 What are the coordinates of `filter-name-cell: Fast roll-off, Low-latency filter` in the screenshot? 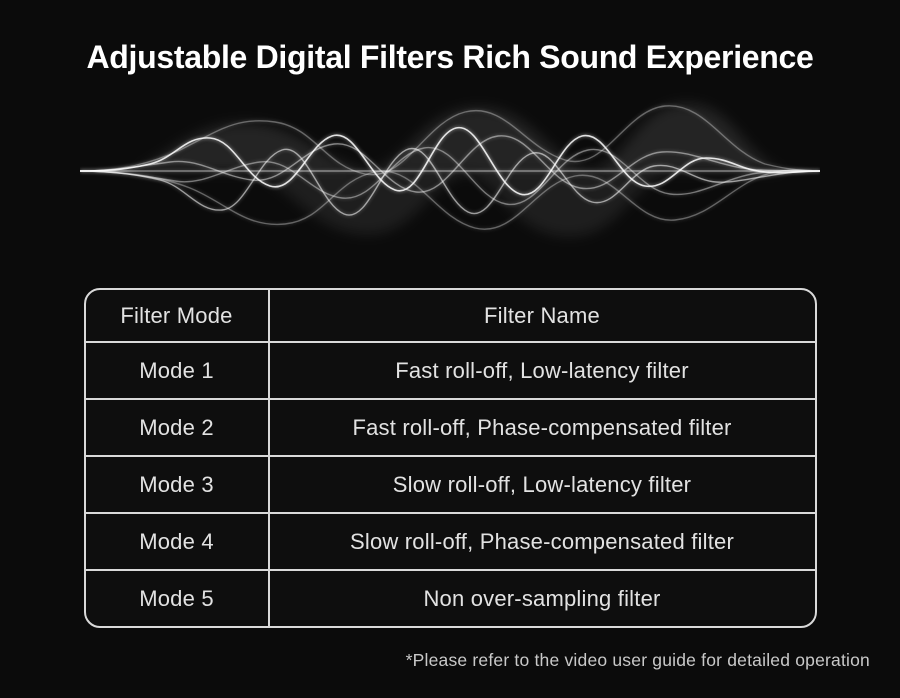 It's located at (542, 371).